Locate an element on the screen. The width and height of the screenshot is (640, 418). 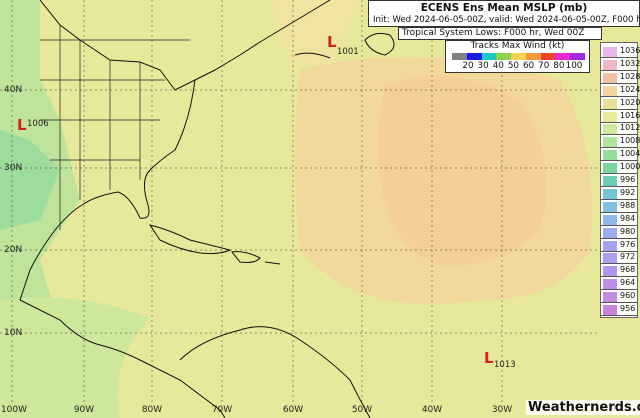
map-title: ECENS Ens Mean MSLP (mb) is located at coordinates (504, 8).